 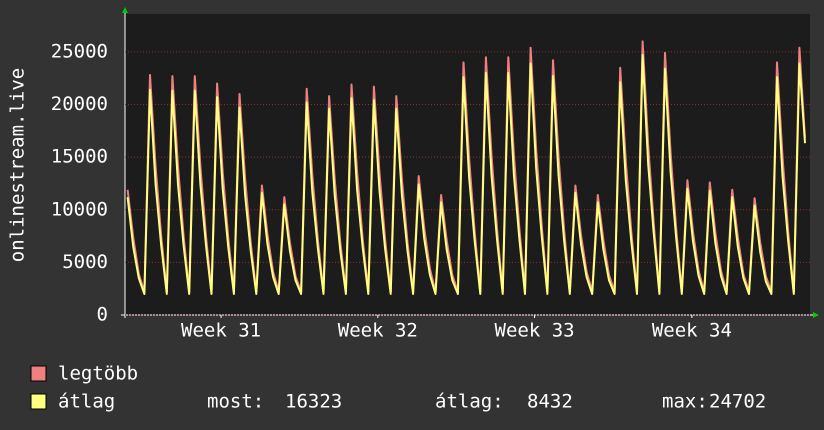 I want to click on y-axis-label: onlinestream.live, so click(x=18, y=165).